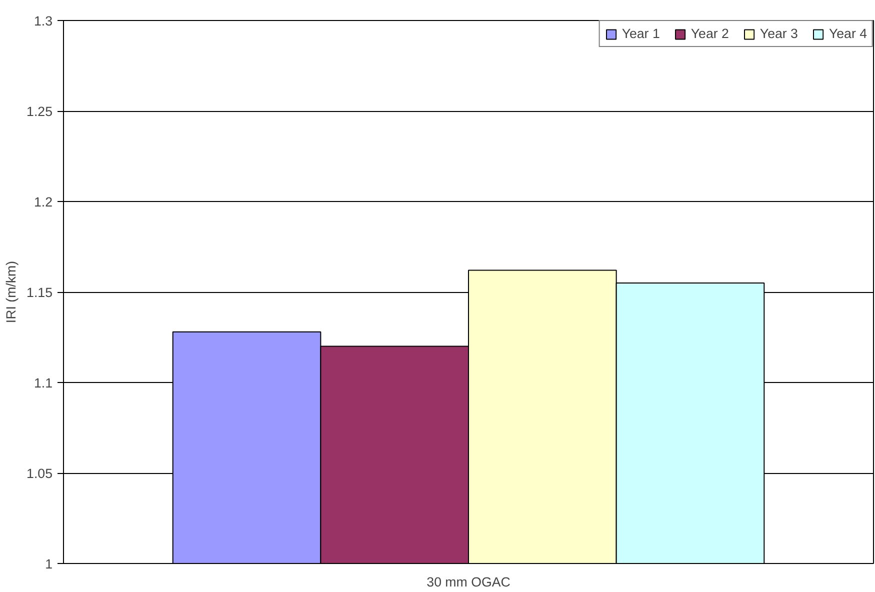 Image resolution: width=875 pixels, height=592 pixels. What do you see at coordinates (39, 292) in the screenshot?
I see `y-tick-label: 1.15` at bounding box center [39, 292].